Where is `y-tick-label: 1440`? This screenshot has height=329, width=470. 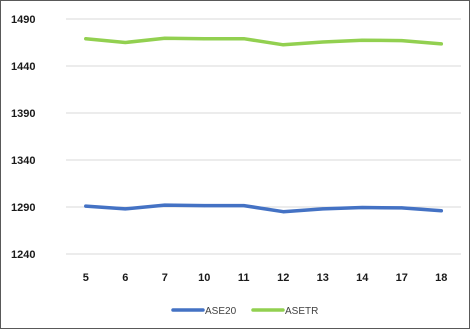 y-tick-label: 1440 is located at coordinates (23, 67).